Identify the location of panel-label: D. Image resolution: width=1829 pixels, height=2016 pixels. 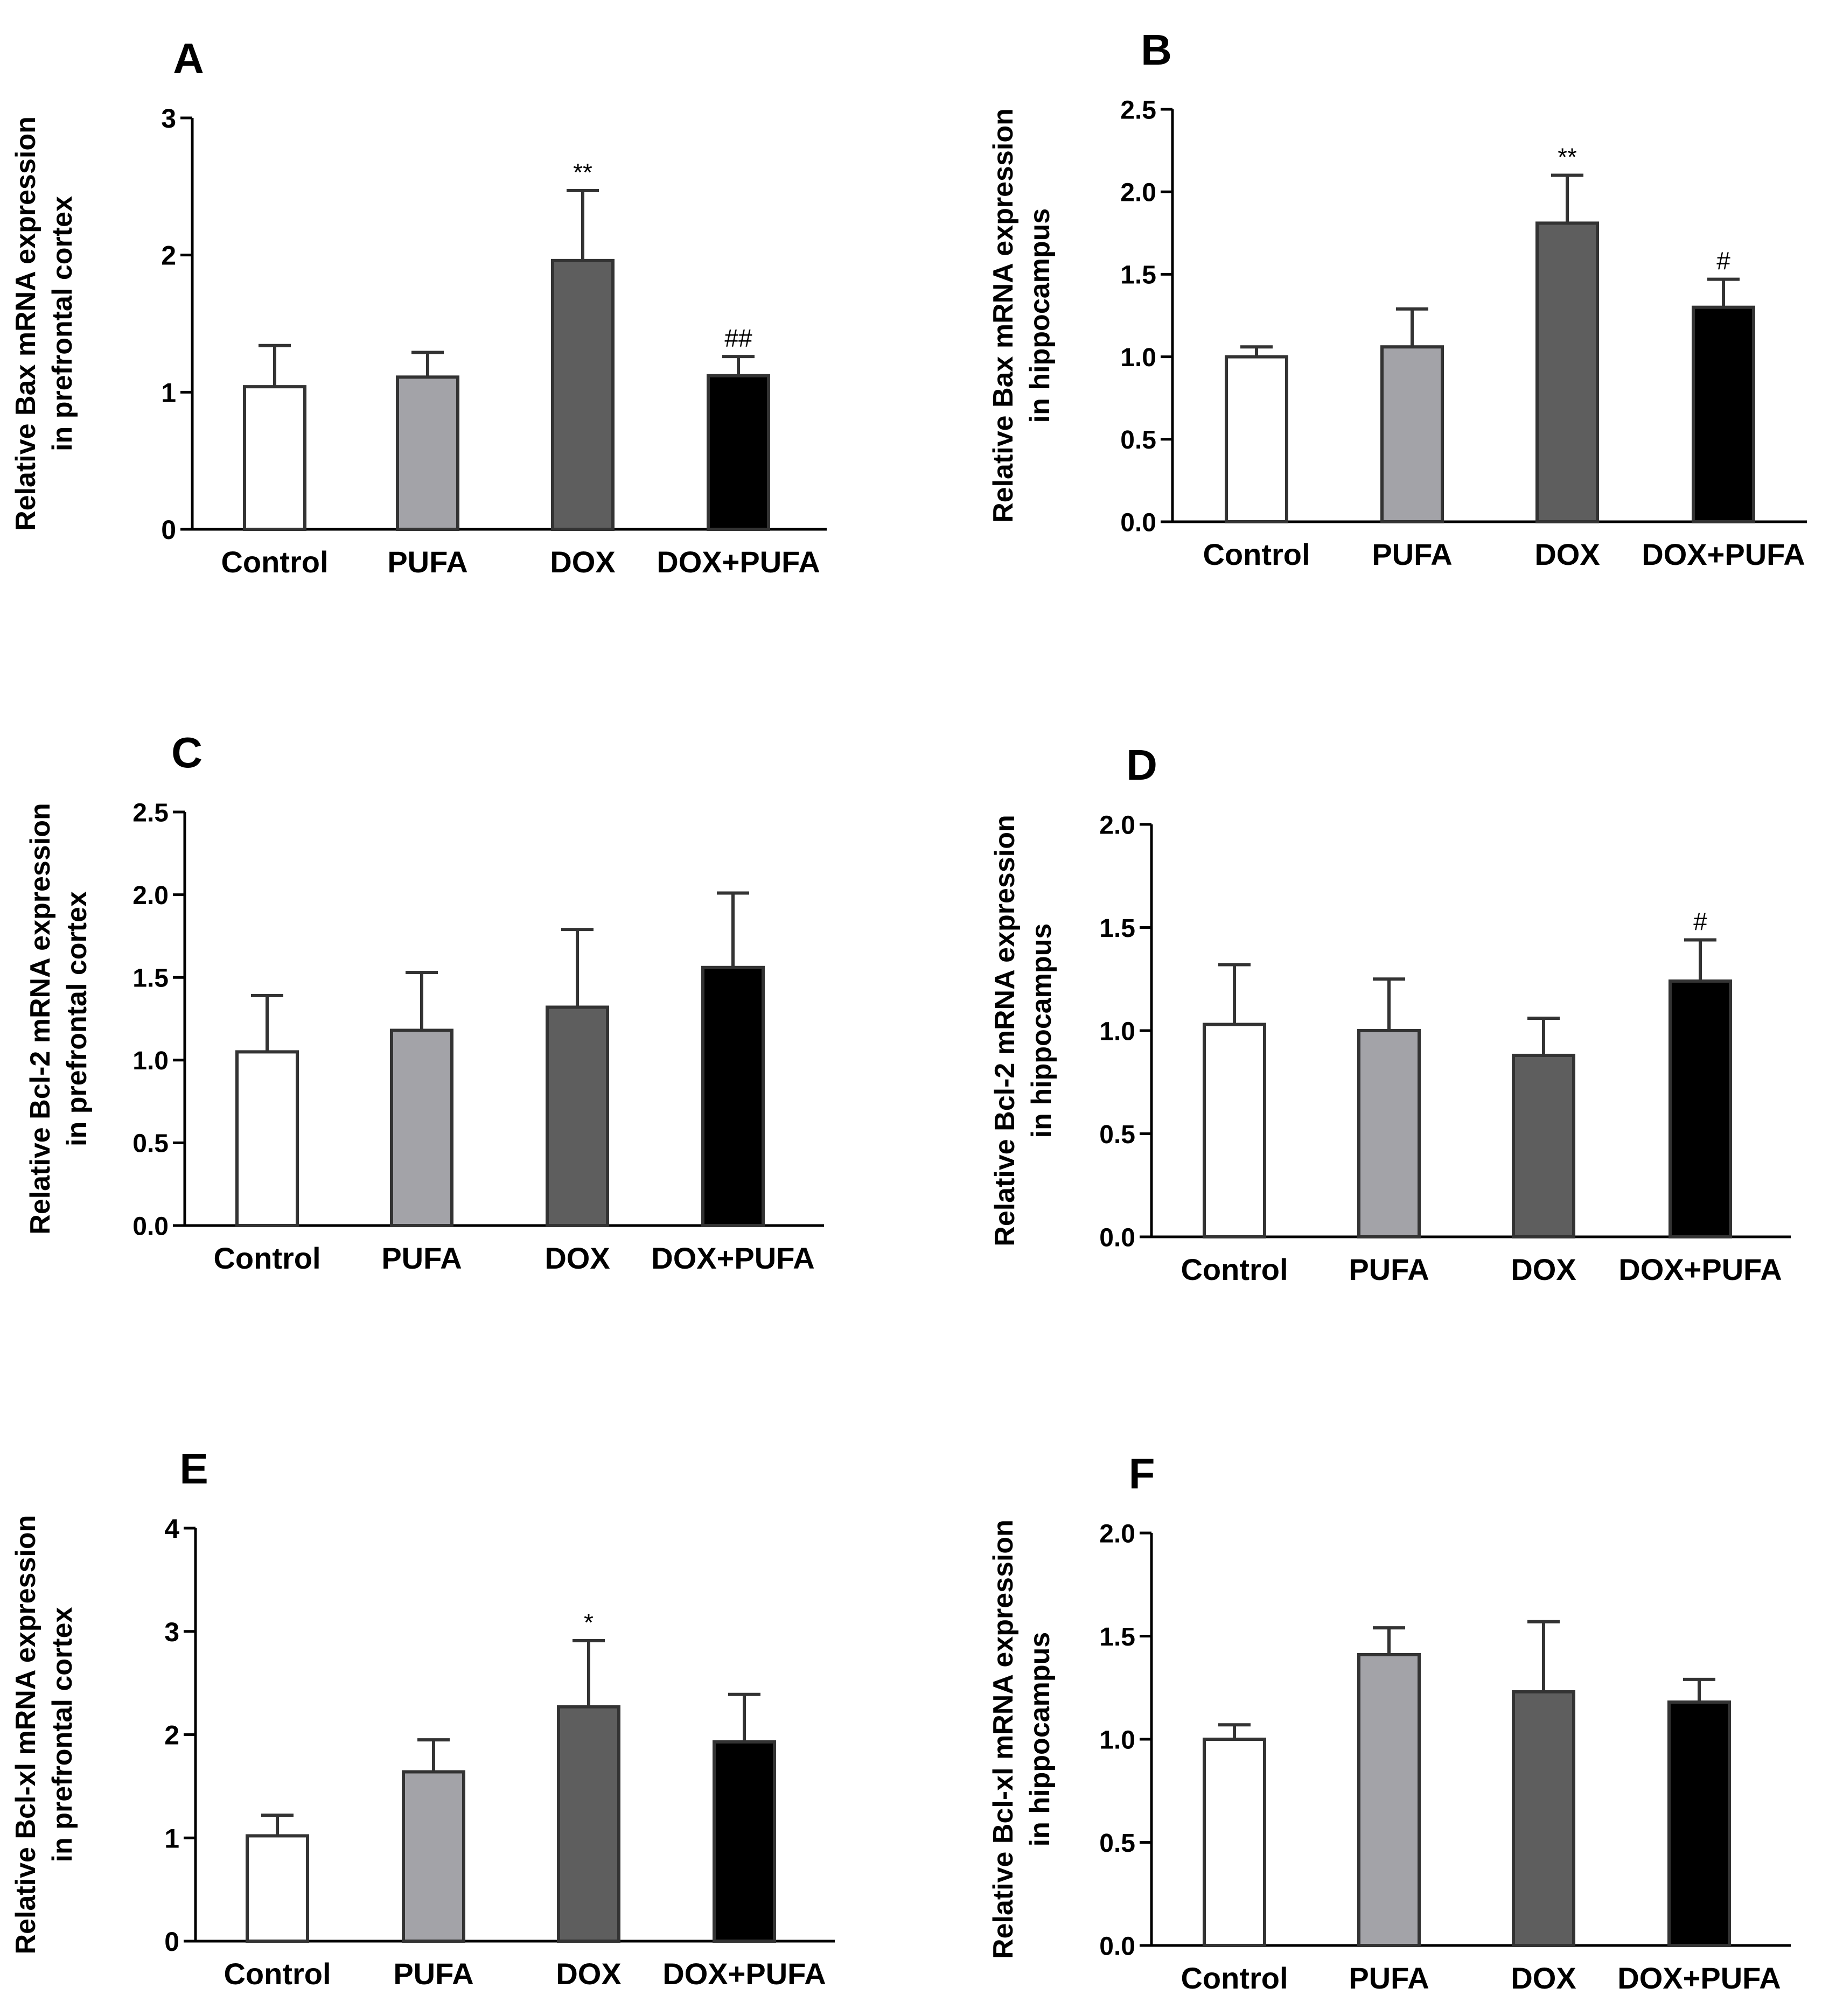
(1141, 765).